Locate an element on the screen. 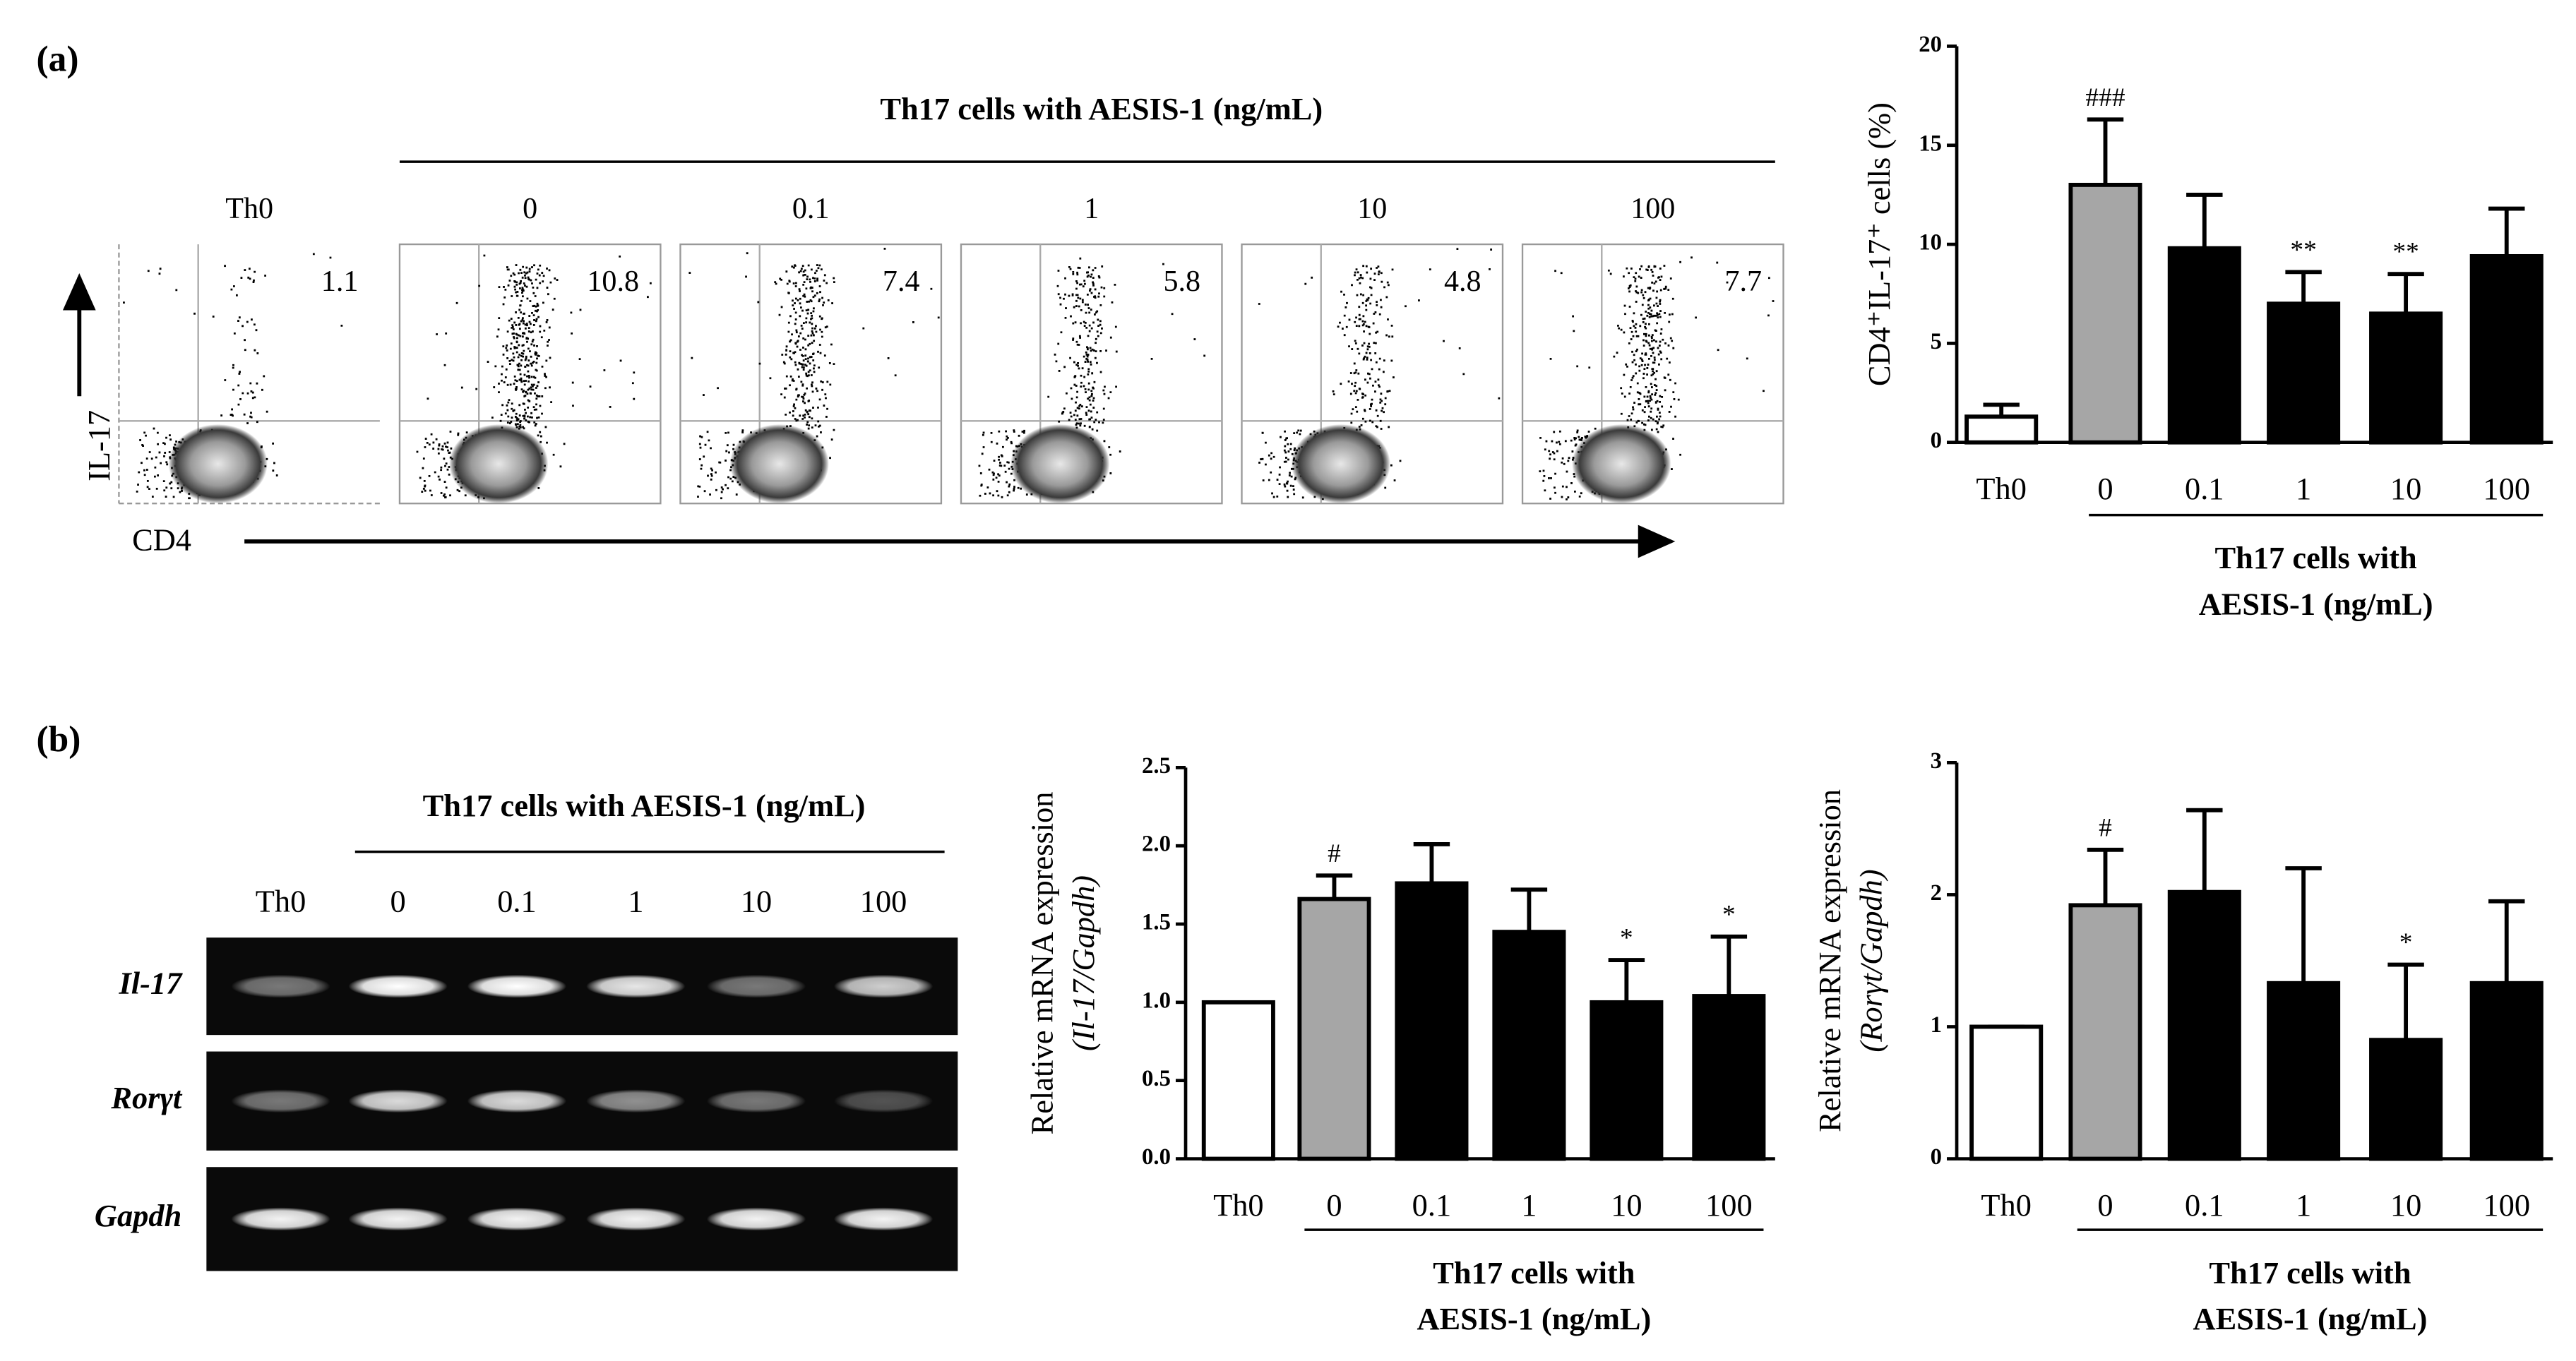  y-tick-label: 2.0 is located at coordinates (1156, 845).